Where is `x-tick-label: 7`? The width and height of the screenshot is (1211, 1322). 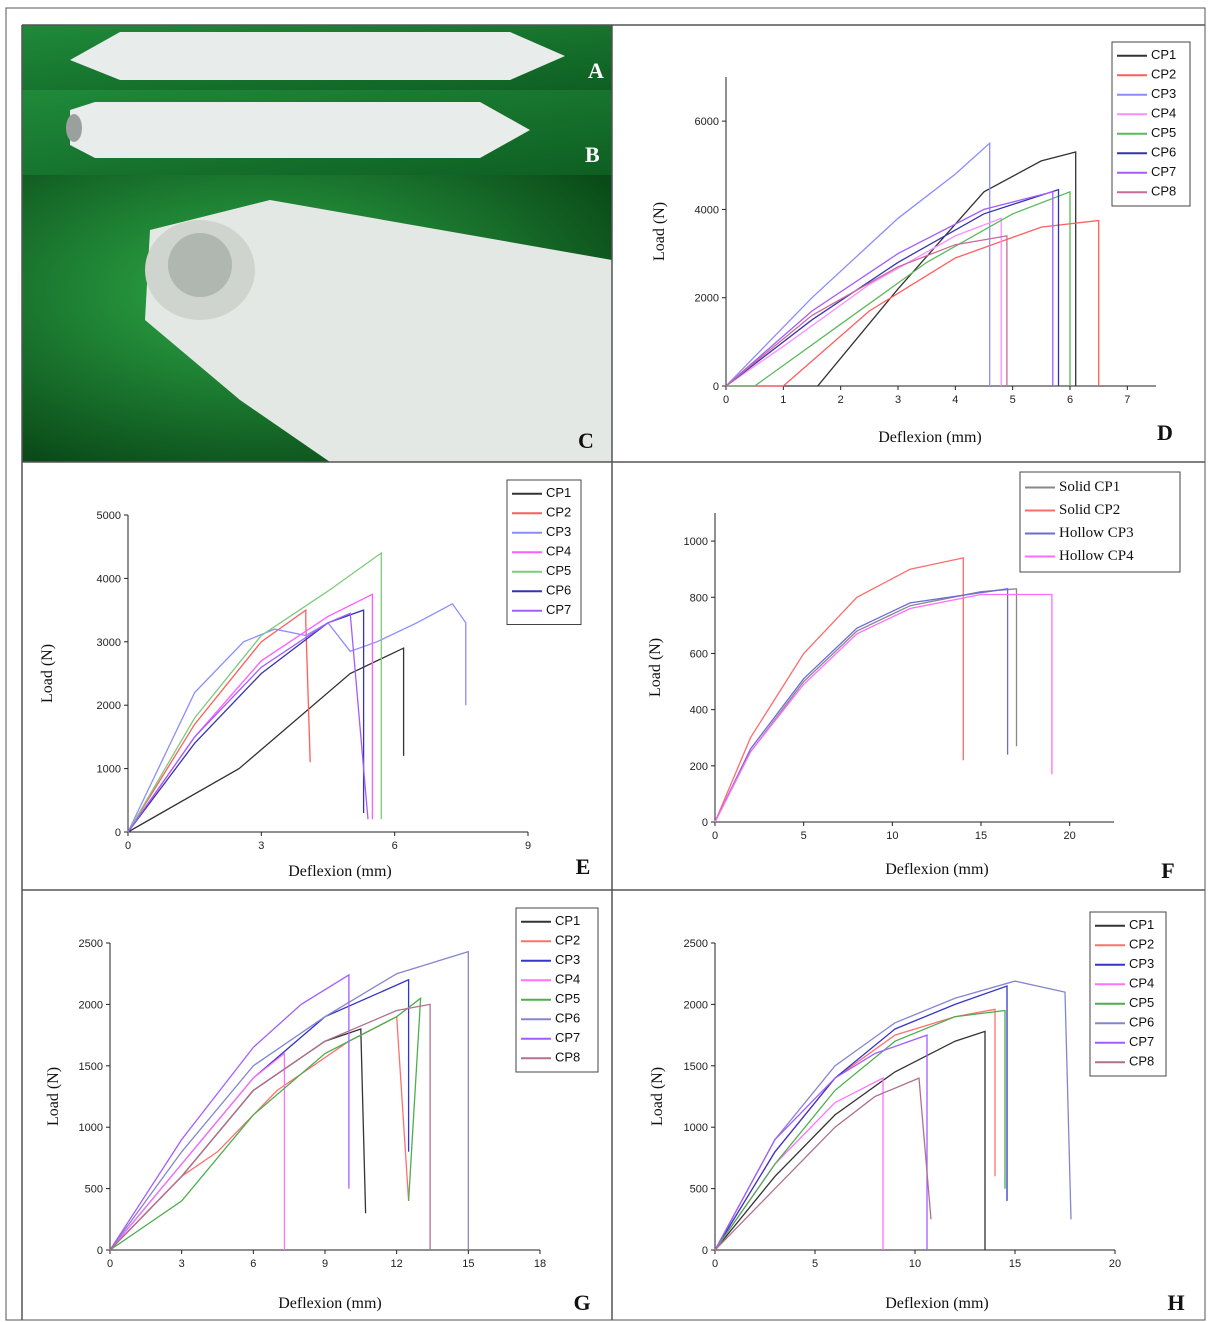 x-tick-label: 7 is located at coordinates (1127, 400).